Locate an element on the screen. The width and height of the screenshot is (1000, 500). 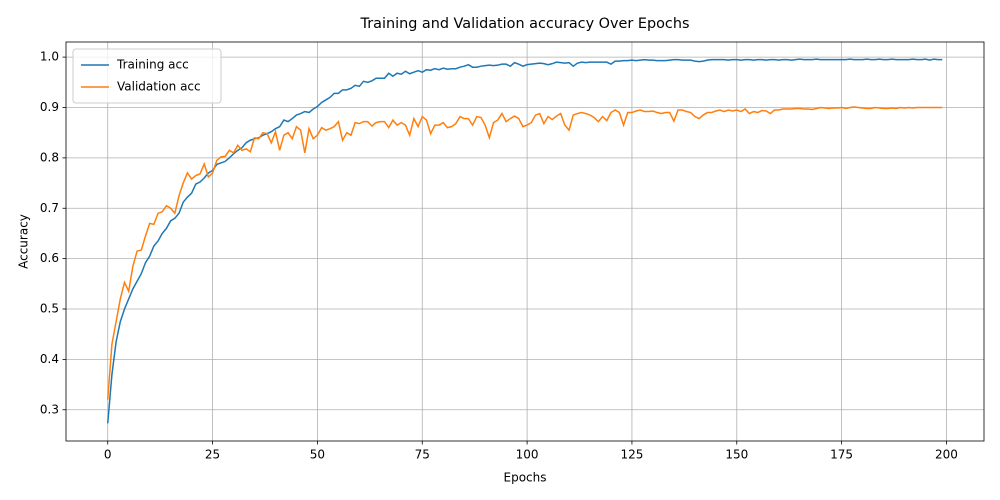
y-tick-label: 0.7 is located at coordinates (49, 208).